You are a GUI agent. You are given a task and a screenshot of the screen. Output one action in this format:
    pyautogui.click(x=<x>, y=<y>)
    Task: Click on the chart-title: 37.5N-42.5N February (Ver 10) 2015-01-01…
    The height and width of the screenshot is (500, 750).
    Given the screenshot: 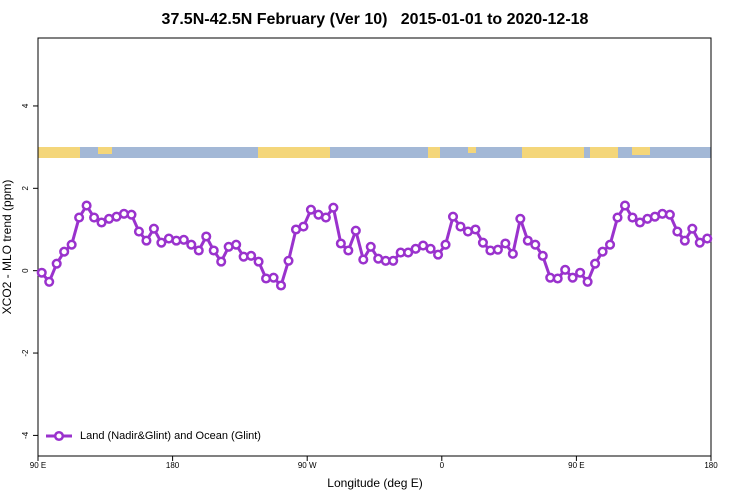 What is the action you would take?
    pyautogui.click(x=375, y=19)
    